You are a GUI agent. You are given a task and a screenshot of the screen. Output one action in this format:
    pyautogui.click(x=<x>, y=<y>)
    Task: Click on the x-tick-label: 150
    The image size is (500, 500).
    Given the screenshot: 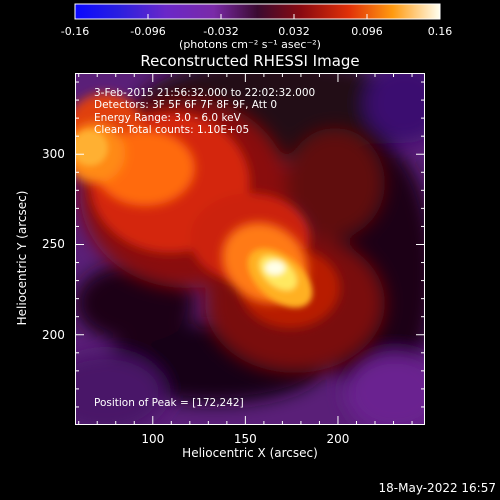 What is the action you would take?
    pyautogui.click(x=245, y=439)
    